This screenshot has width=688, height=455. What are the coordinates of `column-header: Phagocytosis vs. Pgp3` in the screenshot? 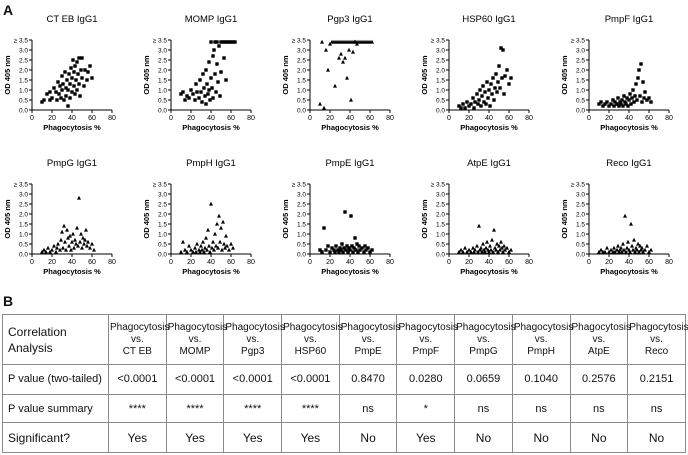 It's located at (254, 339).